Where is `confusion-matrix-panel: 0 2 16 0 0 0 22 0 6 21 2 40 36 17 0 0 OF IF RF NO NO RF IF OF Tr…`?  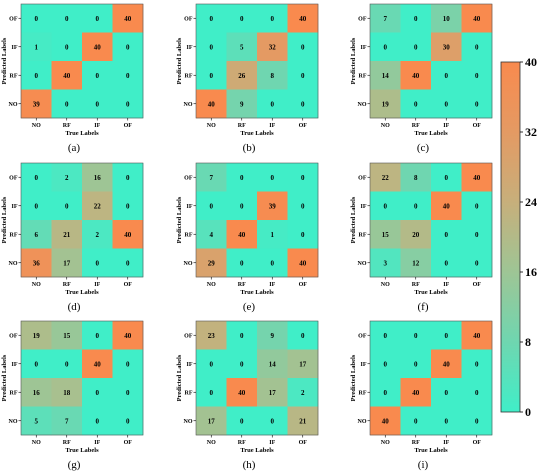
confusion-matrix-panel: 0 2 16 0 0 0 22 0 6 21 2 40 36 17 0 0 OF IF RF NO NO RF IF OF Tr… is located at coordinates (72, 237).